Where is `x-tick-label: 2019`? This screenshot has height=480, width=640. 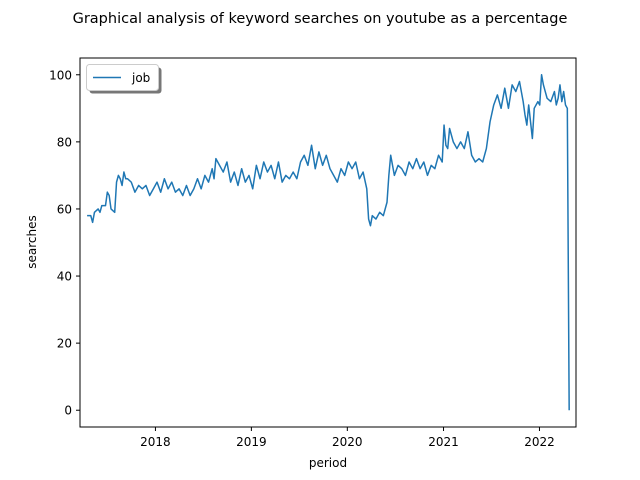
x-tick-label: 2019 is located at coordinates (251, 442).